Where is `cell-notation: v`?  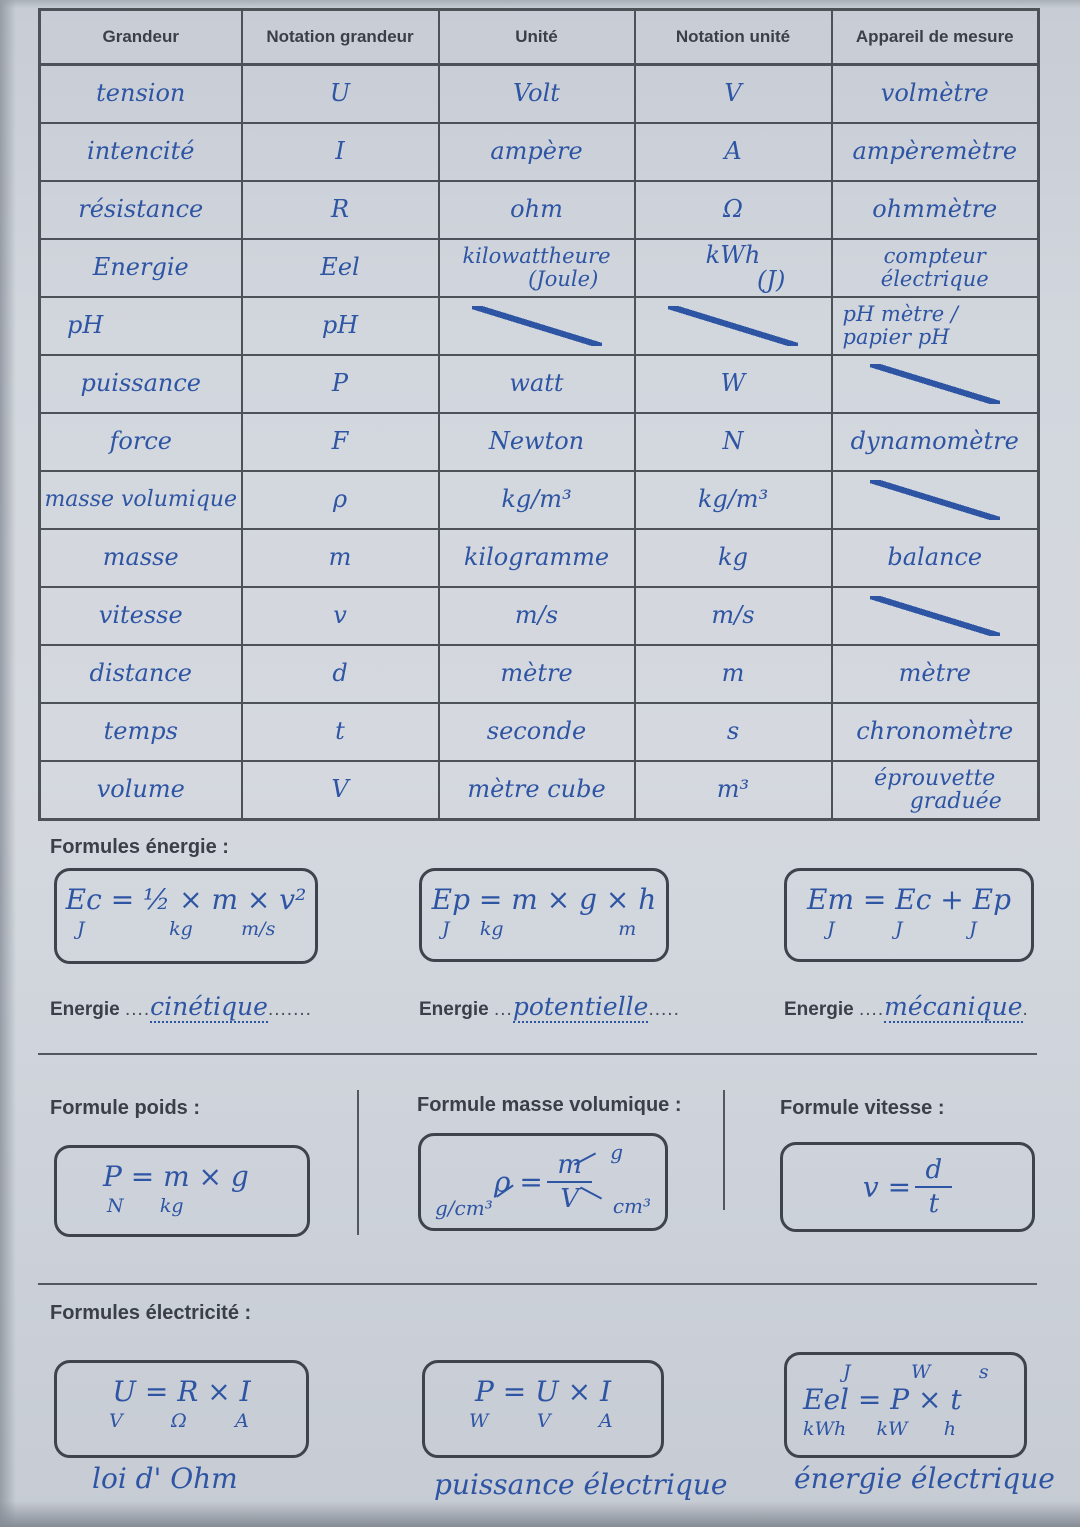
cell-notation: v is located at coordinates (340, 615).